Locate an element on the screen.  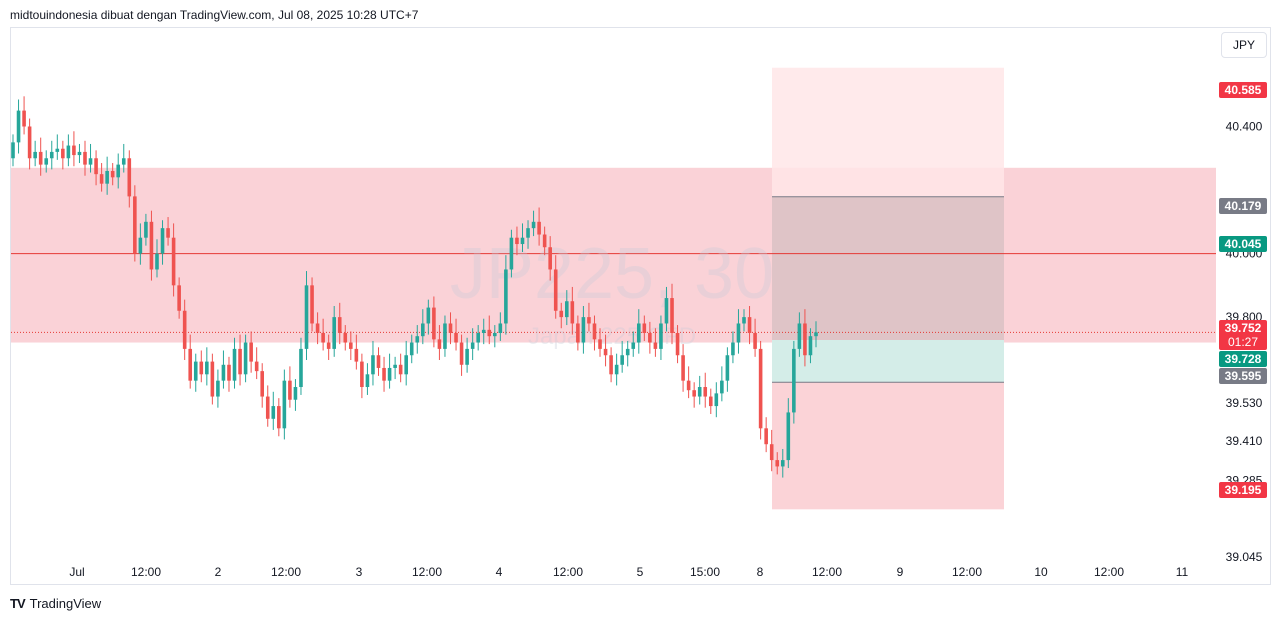
footer-brand: TradingView is located at coordinates (65, 603).